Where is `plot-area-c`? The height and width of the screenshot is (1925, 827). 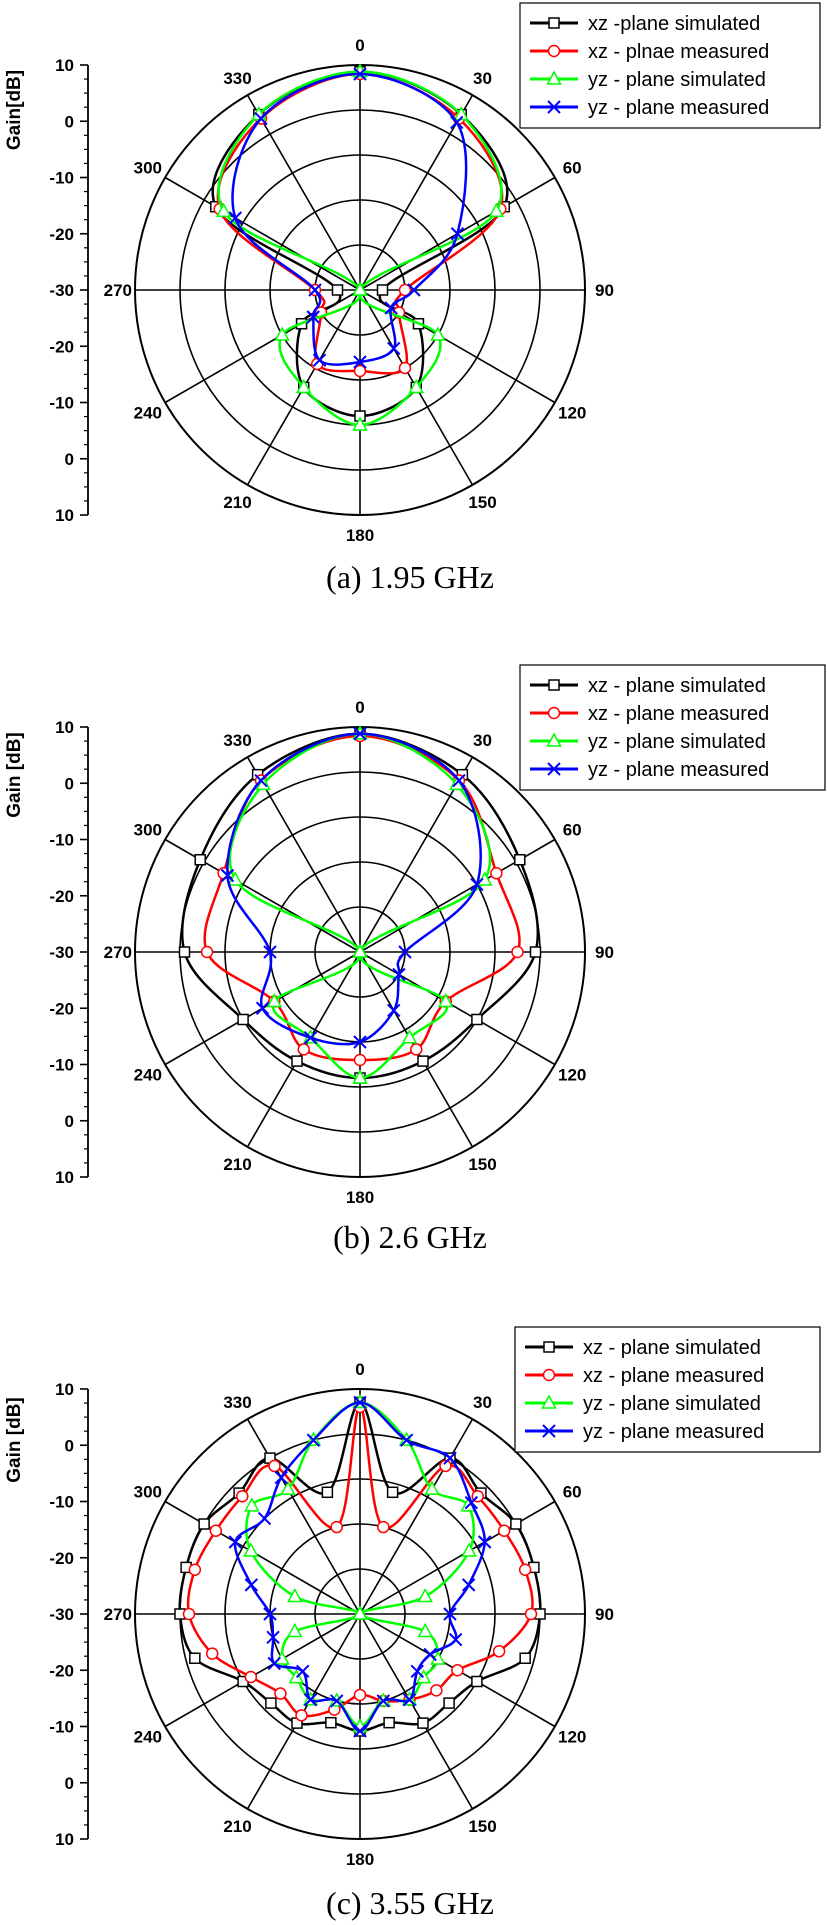 plot-area-c is located at coordinates (360, 1565).